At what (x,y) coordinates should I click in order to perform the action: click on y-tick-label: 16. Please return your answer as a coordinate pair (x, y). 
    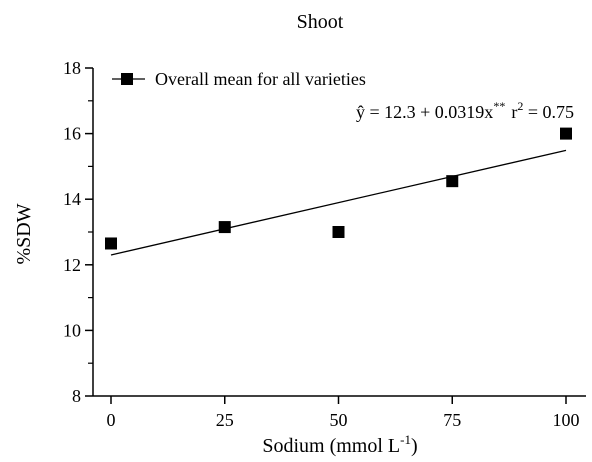
    Looking at the image, I should click on (72, 134).